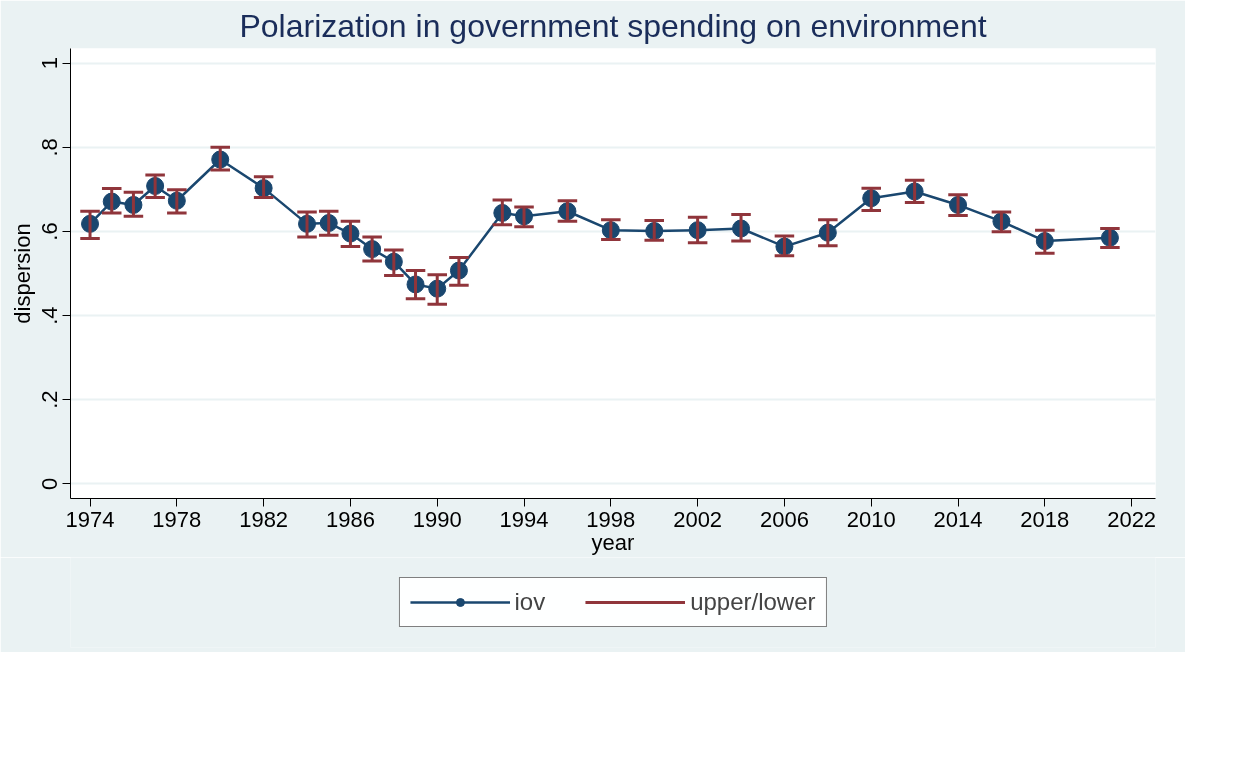  What do you see at coordinates (50, 231) in the screenshot?
I see `y-tick-label: .6` at bounding box center [50, 231].